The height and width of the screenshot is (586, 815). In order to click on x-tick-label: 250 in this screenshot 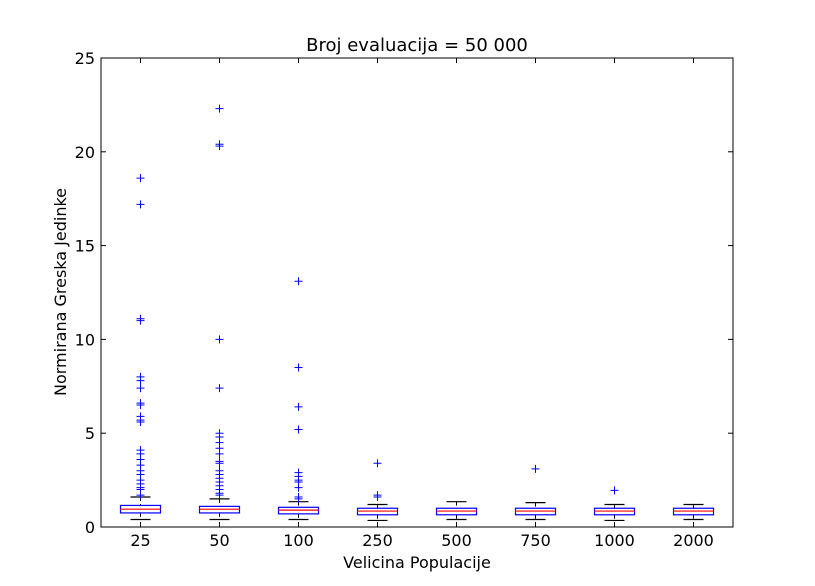, I will do `click(377, 540)`.